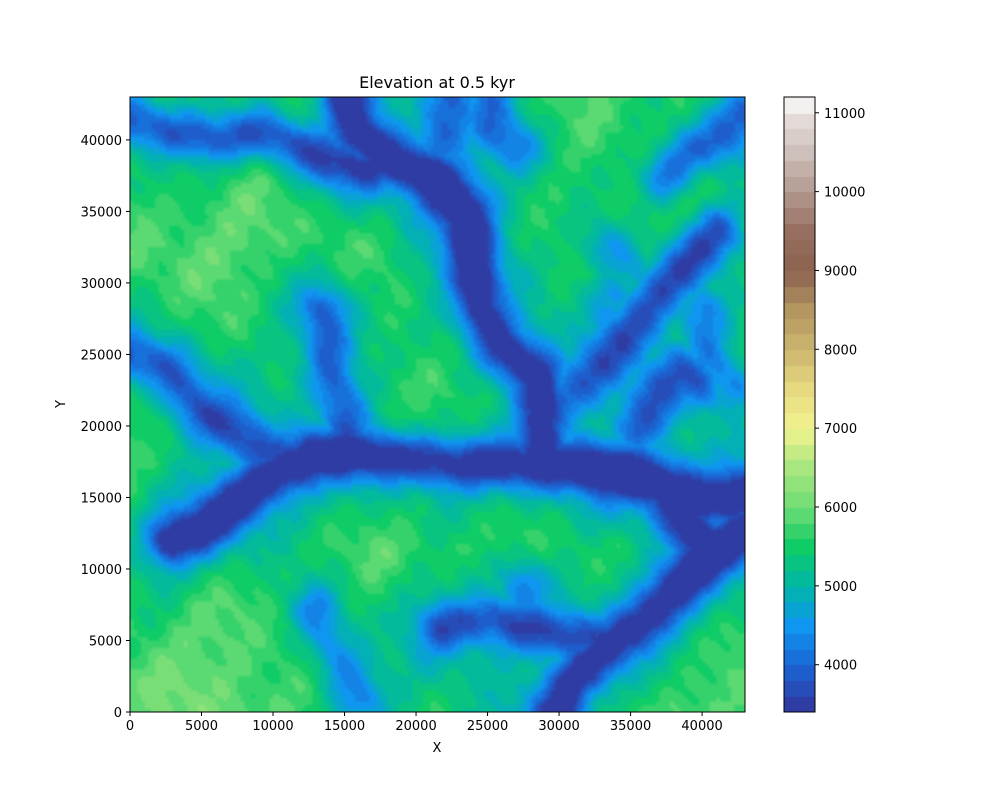  What do you see at coordinates (558, 726) in the screenshot?
I see `x-tick-label: 30000` at bounding box center [558, 726].